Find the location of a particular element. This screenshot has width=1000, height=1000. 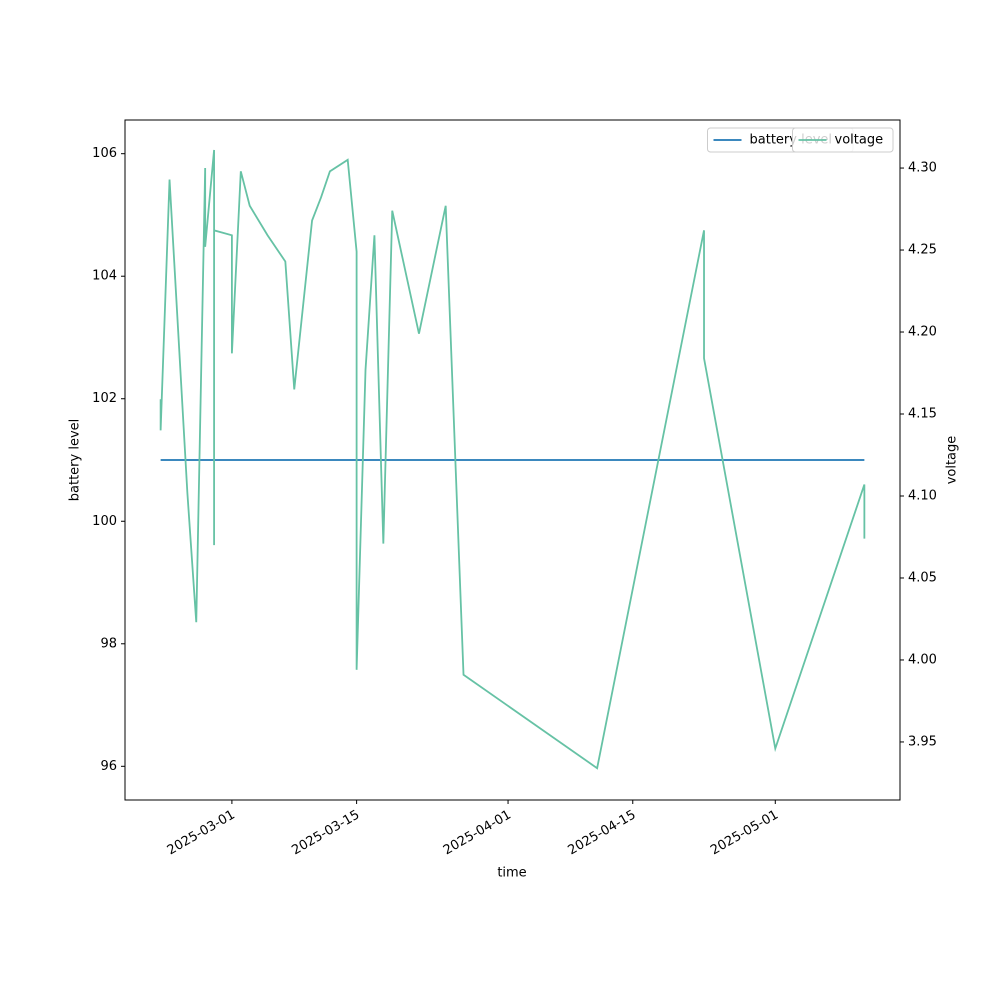

y-tick-label: 96 is located at coordinates (108, 766).